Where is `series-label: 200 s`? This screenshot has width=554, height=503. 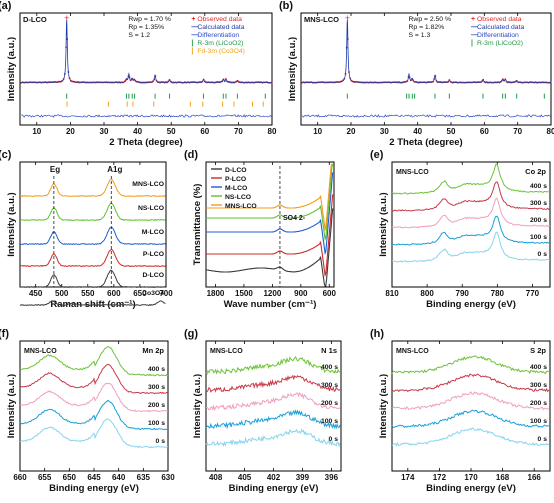 series-label: 200 s is located at coordinates (329, 403).